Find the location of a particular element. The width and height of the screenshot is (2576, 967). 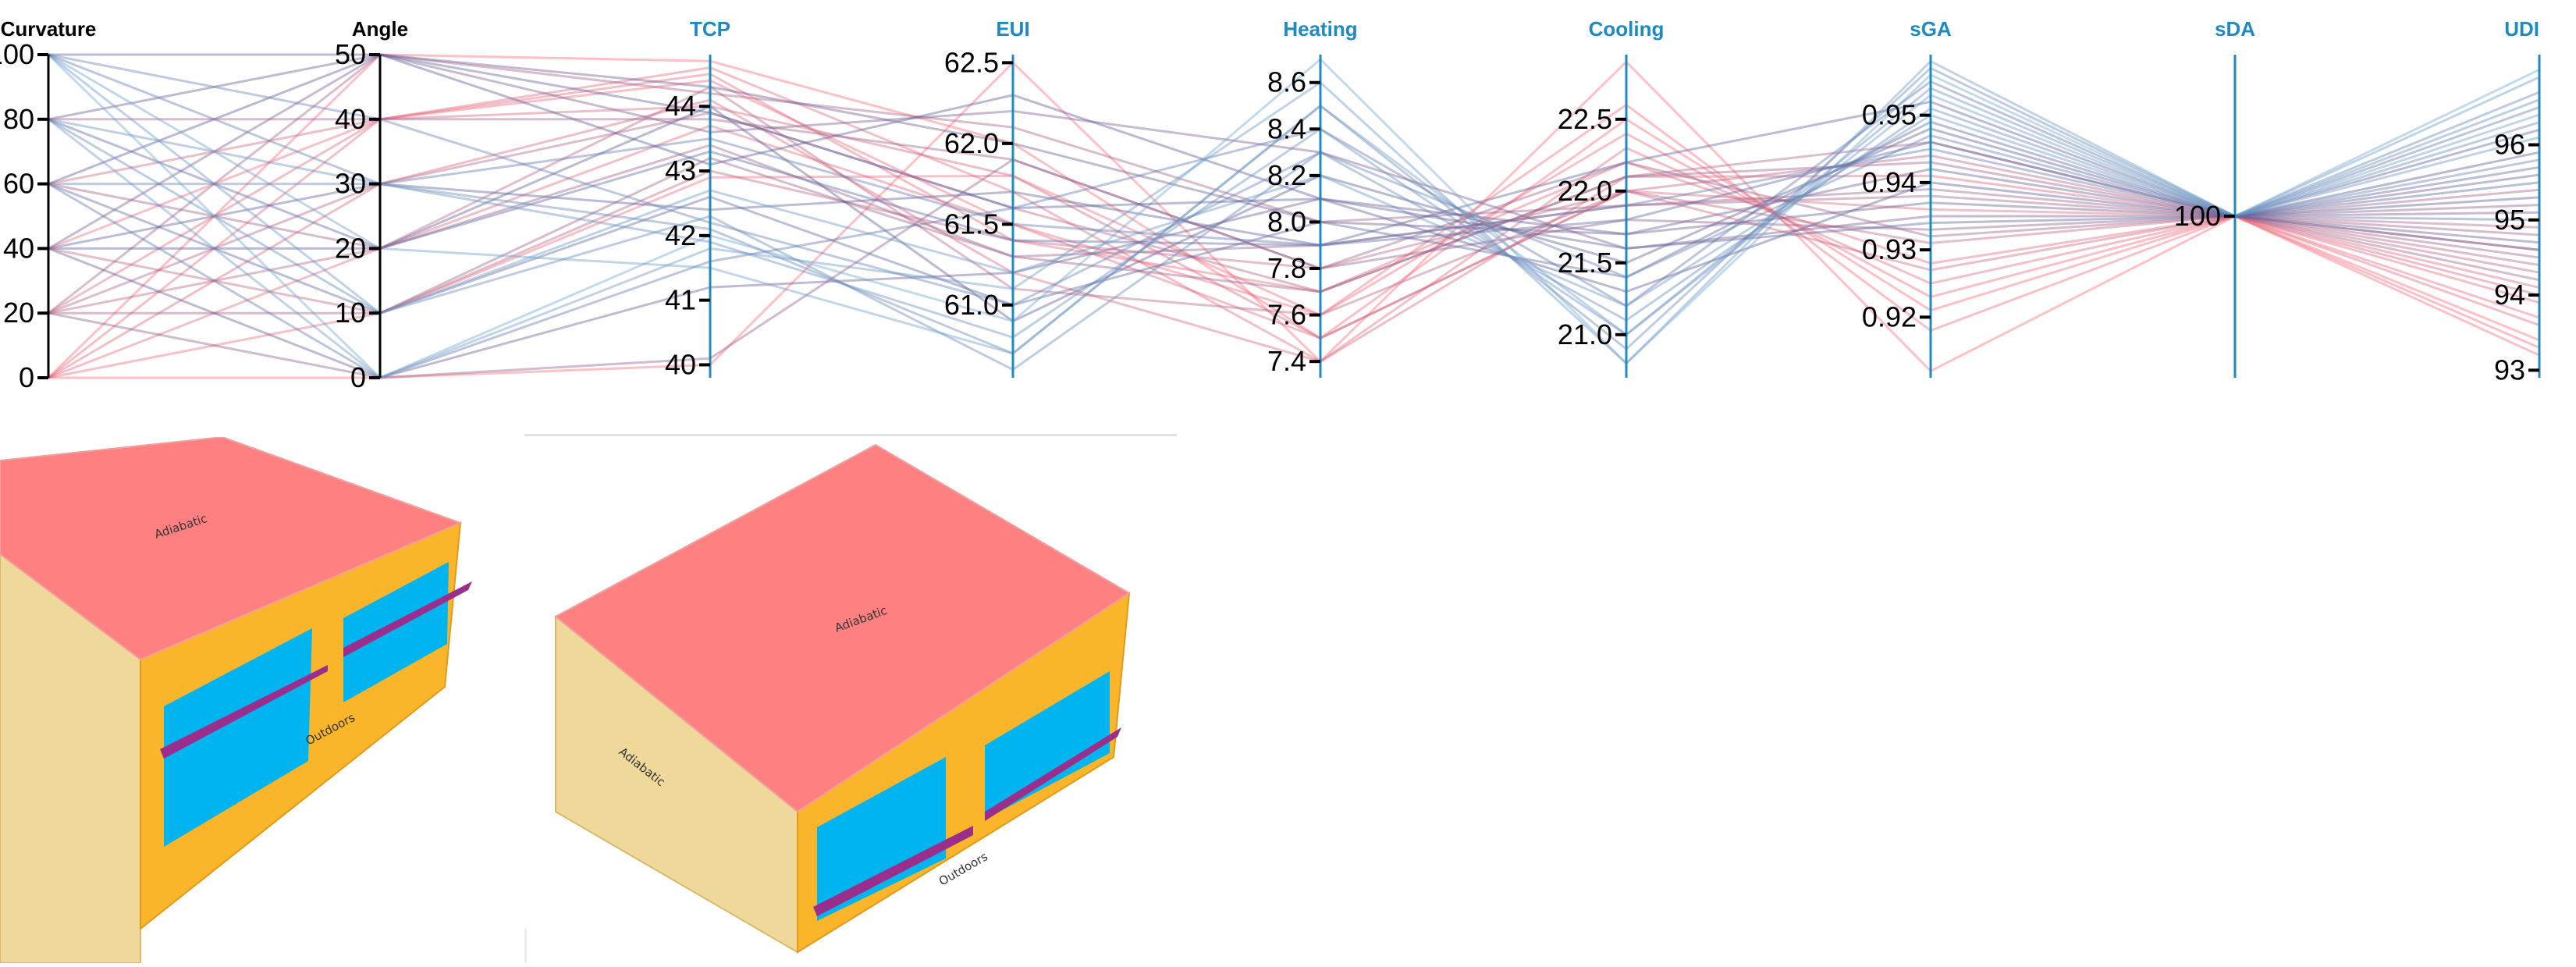

axis-angle: Angle 0 10 20 30 40 50 is located at coordinates (371, 205).